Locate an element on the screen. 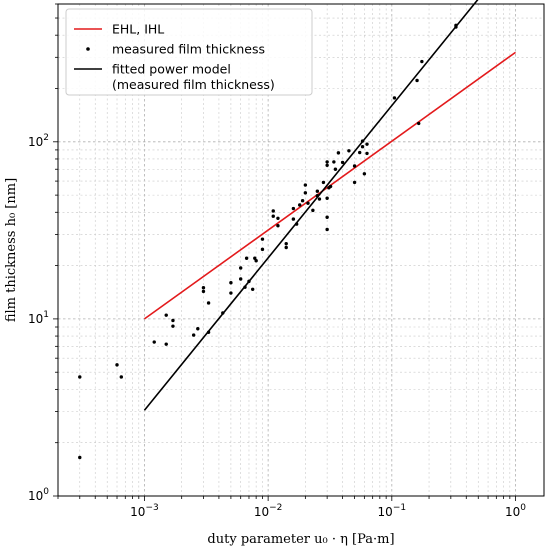 Image resolution: width=549 pixels, height=550 pixels. legend-dot-marker is located at coordinates (88, 49).